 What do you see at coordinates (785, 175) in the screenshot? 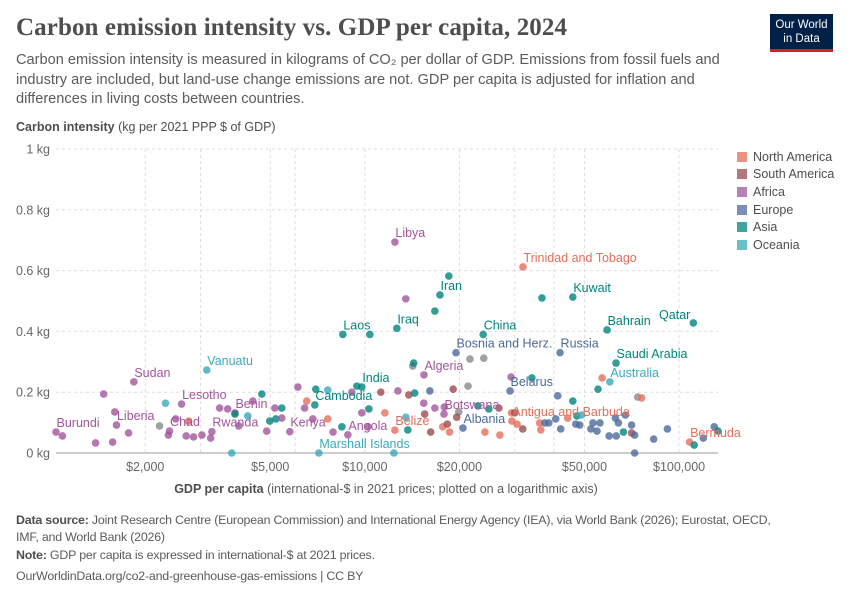
I see `legend-item: South America` at bounding box center [785, 175].